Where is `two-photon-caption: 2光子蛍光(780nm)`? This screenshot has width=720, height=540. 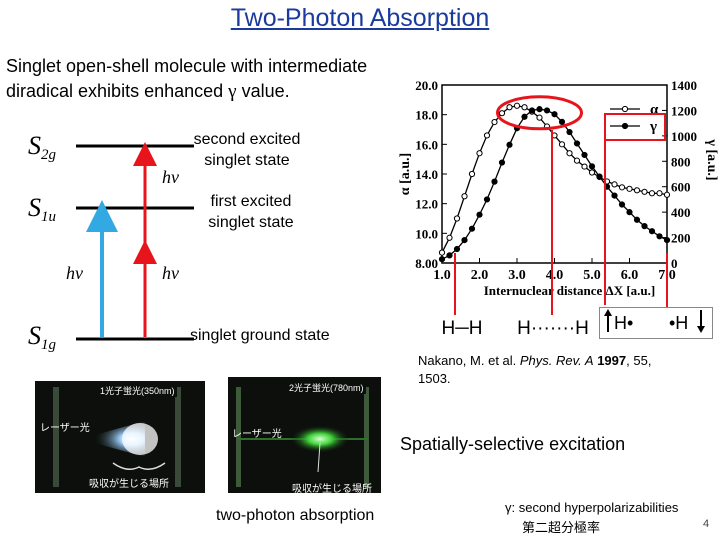
two-photon-caption: 2光子蛍光(780nm) is located at coordinates (326, 387).